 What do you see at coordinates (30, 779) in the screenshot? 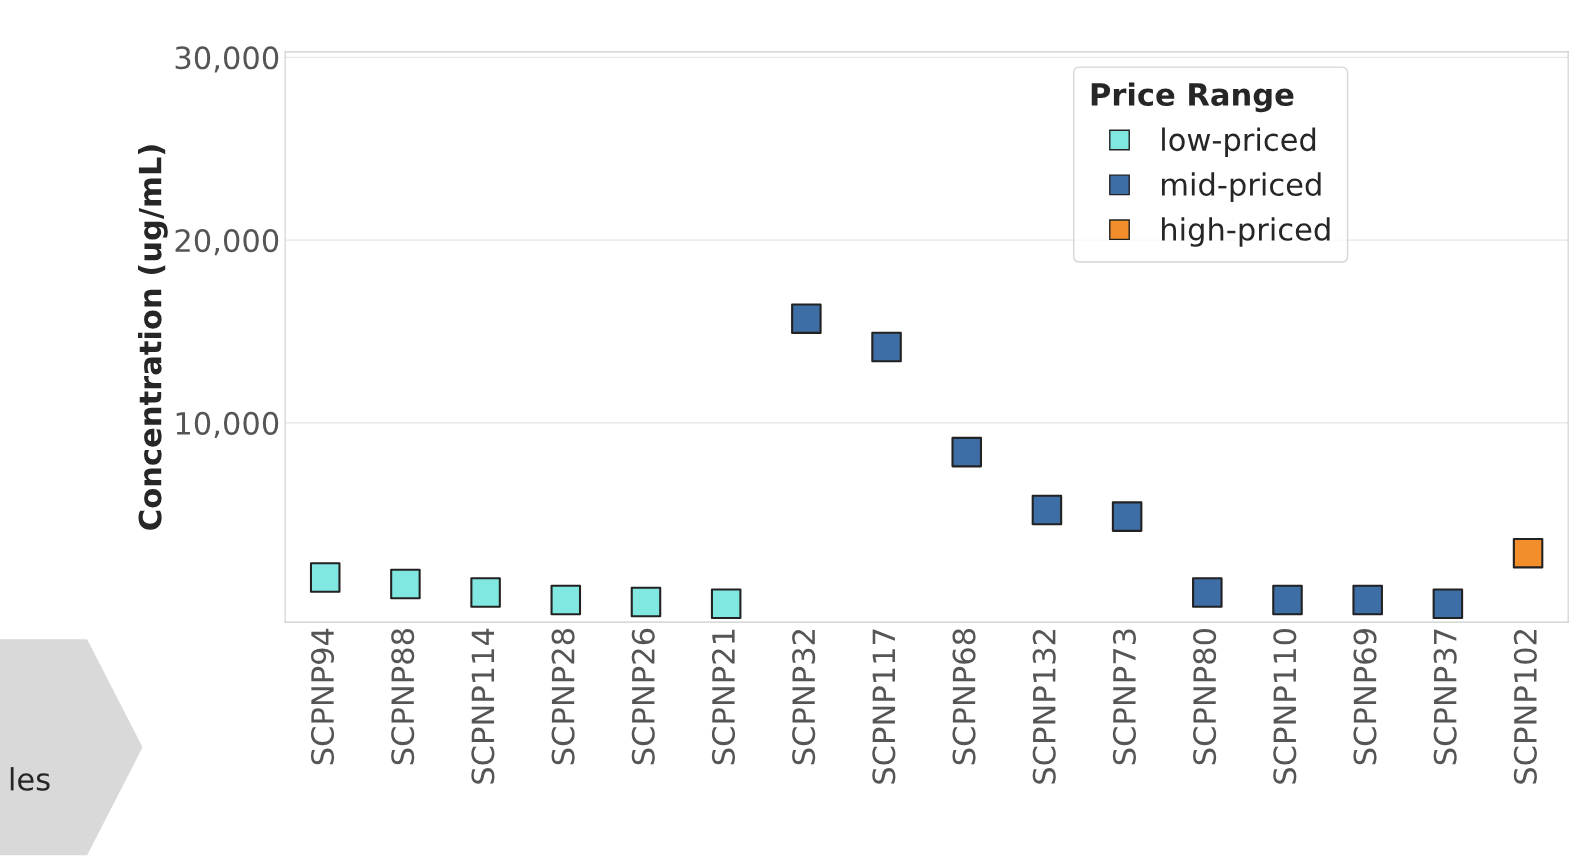
I see `text: les` at bounding box center [30, 779].